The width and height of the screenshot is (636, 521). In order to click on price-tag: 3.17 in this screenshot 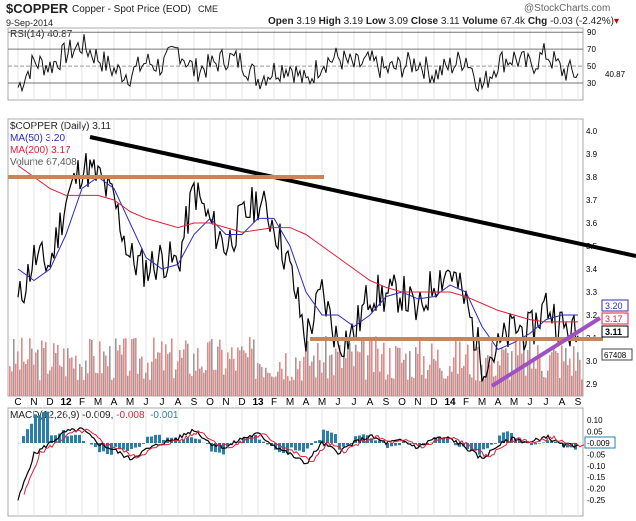, I will do `click(614, 319)`.